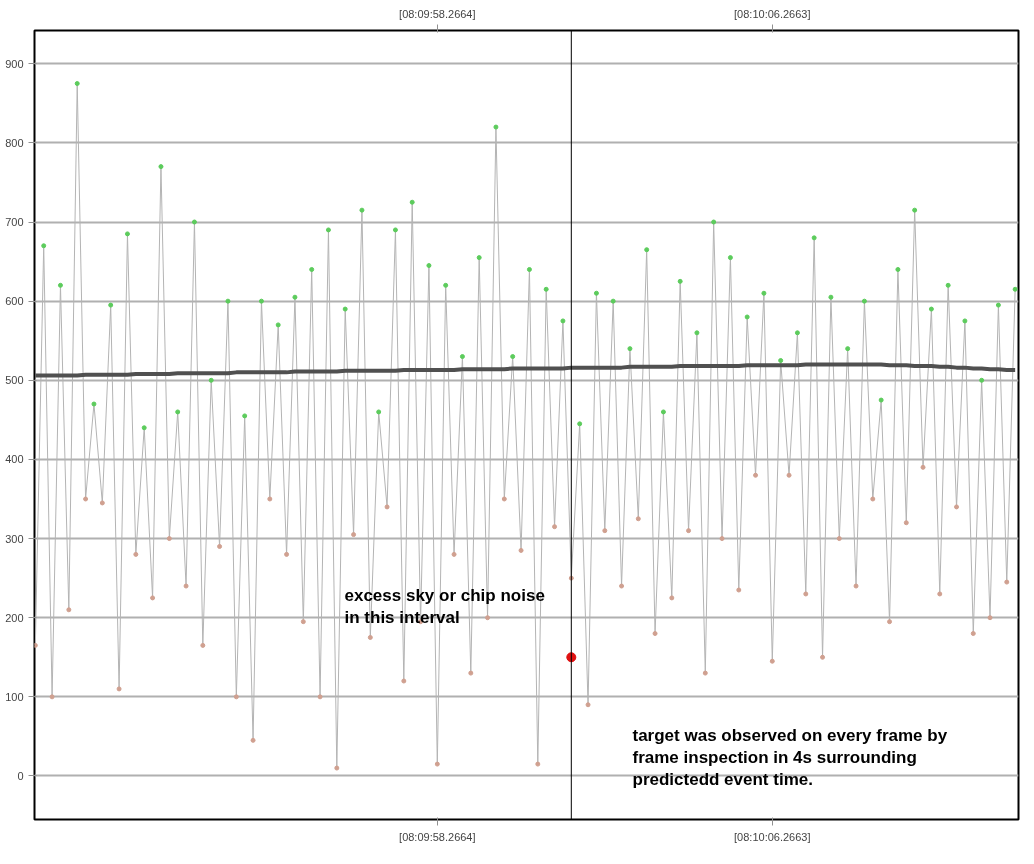  I want to click on y-tick-label: 900, so click(14, 63).